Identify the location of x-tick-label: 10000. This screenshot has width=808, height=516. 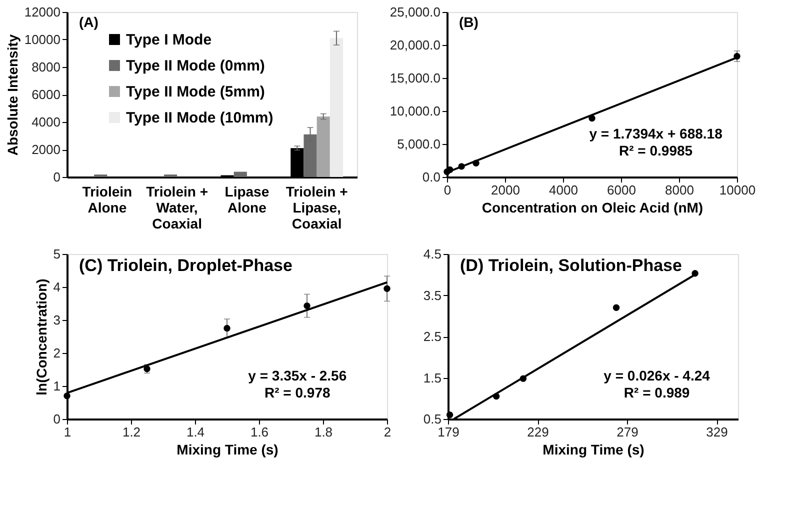
(737, 190).